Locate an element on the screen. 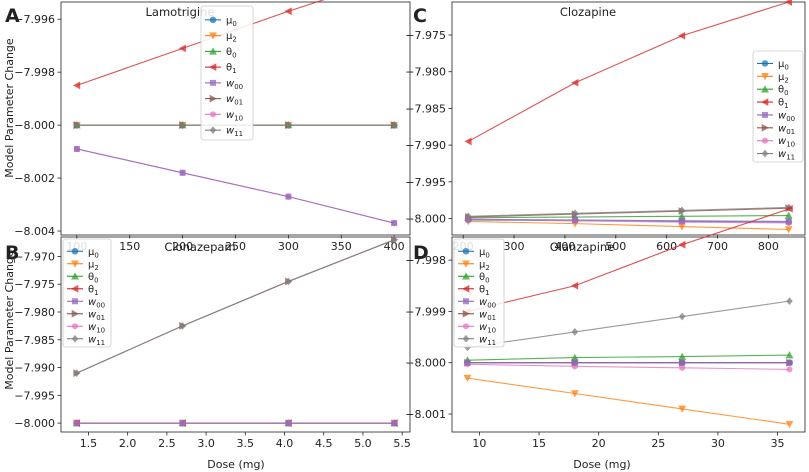  x-tick-label: 3.0 is located at coordinates (206, 443).